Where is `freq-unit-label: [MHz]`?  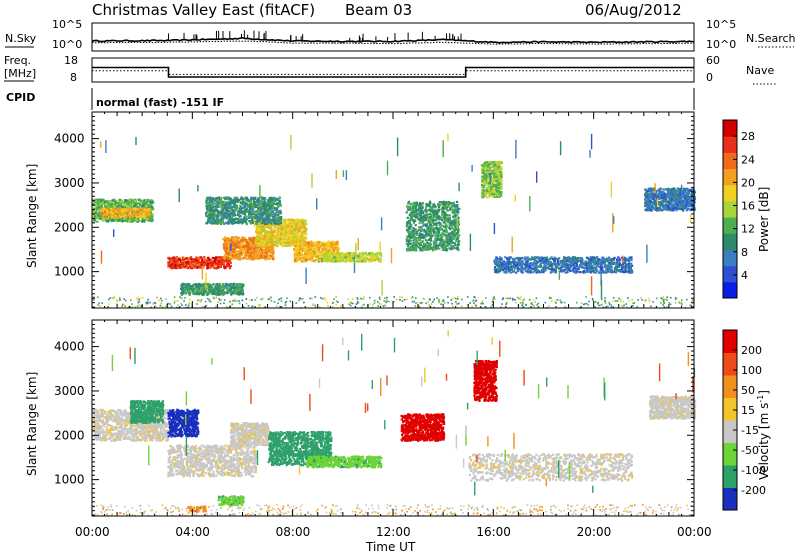 freq-unit-label: [MHz] is located at coordinates (20, 73).